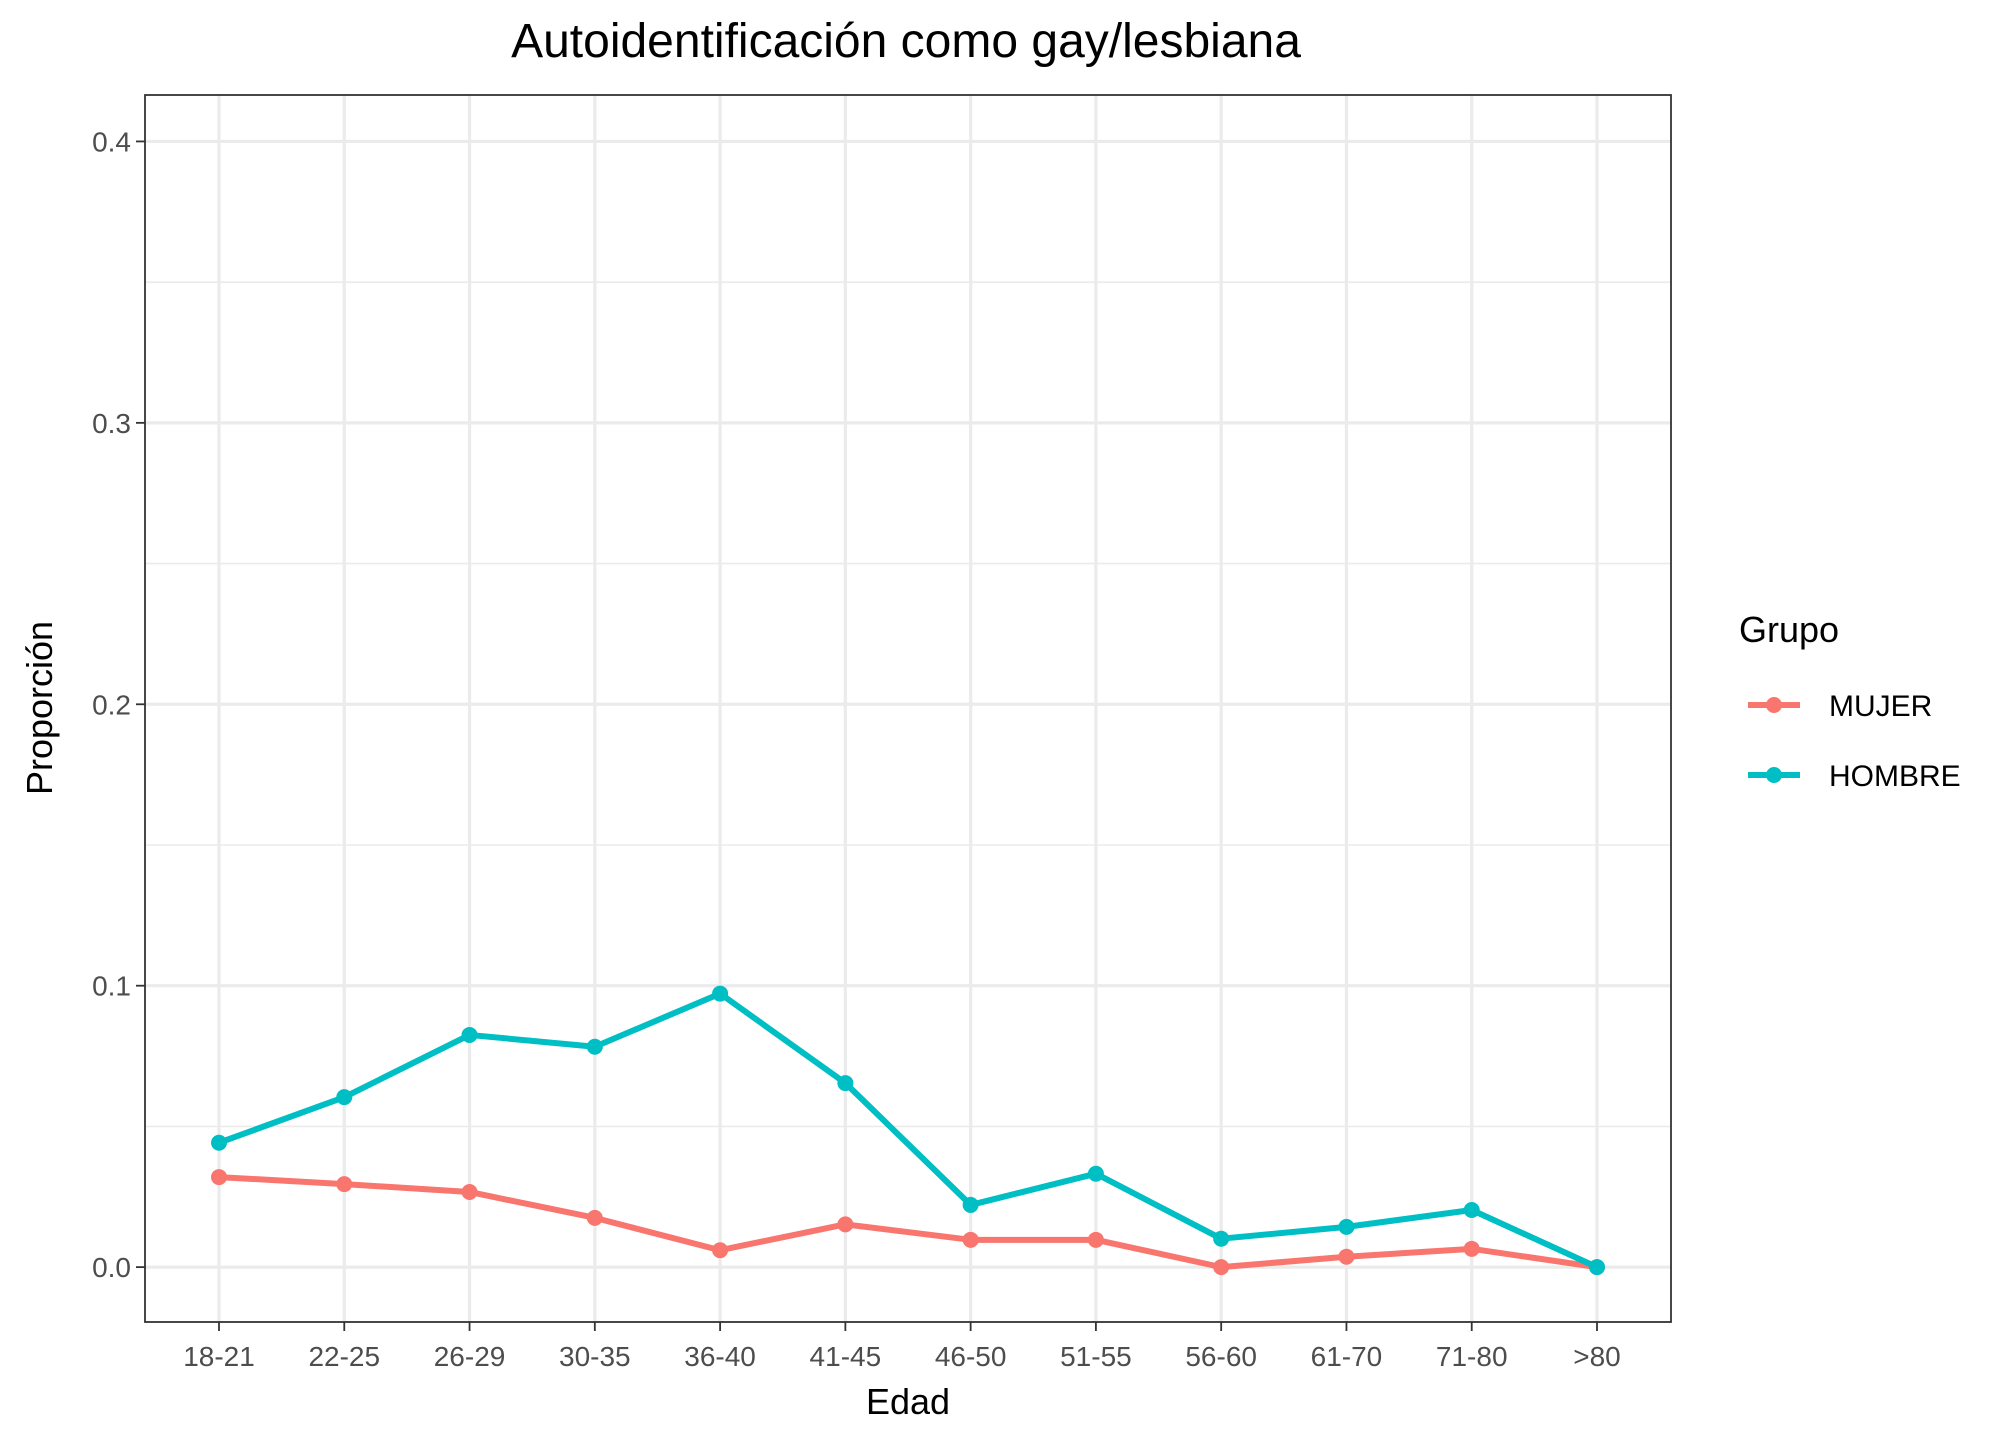 Image resolution: width=2000 pixels, height=1429 pixels. What do you see at coordinates (111, 141) in the screenshot?
I see `y-tick-label: 0.4` at bounding box center [111, 141].